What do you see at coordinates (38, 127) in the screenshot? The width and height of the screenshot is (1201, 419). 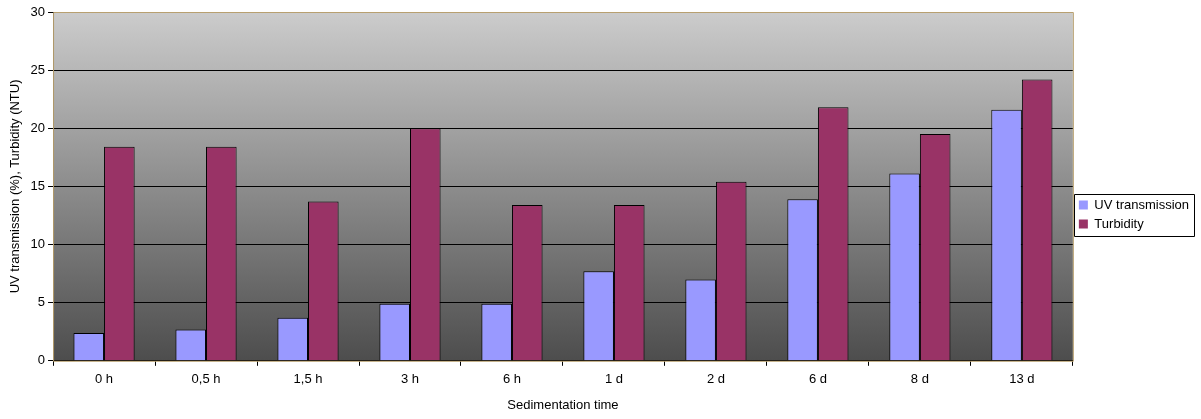 I see `y-tick-label: 20` at bounding box center [38, 127].